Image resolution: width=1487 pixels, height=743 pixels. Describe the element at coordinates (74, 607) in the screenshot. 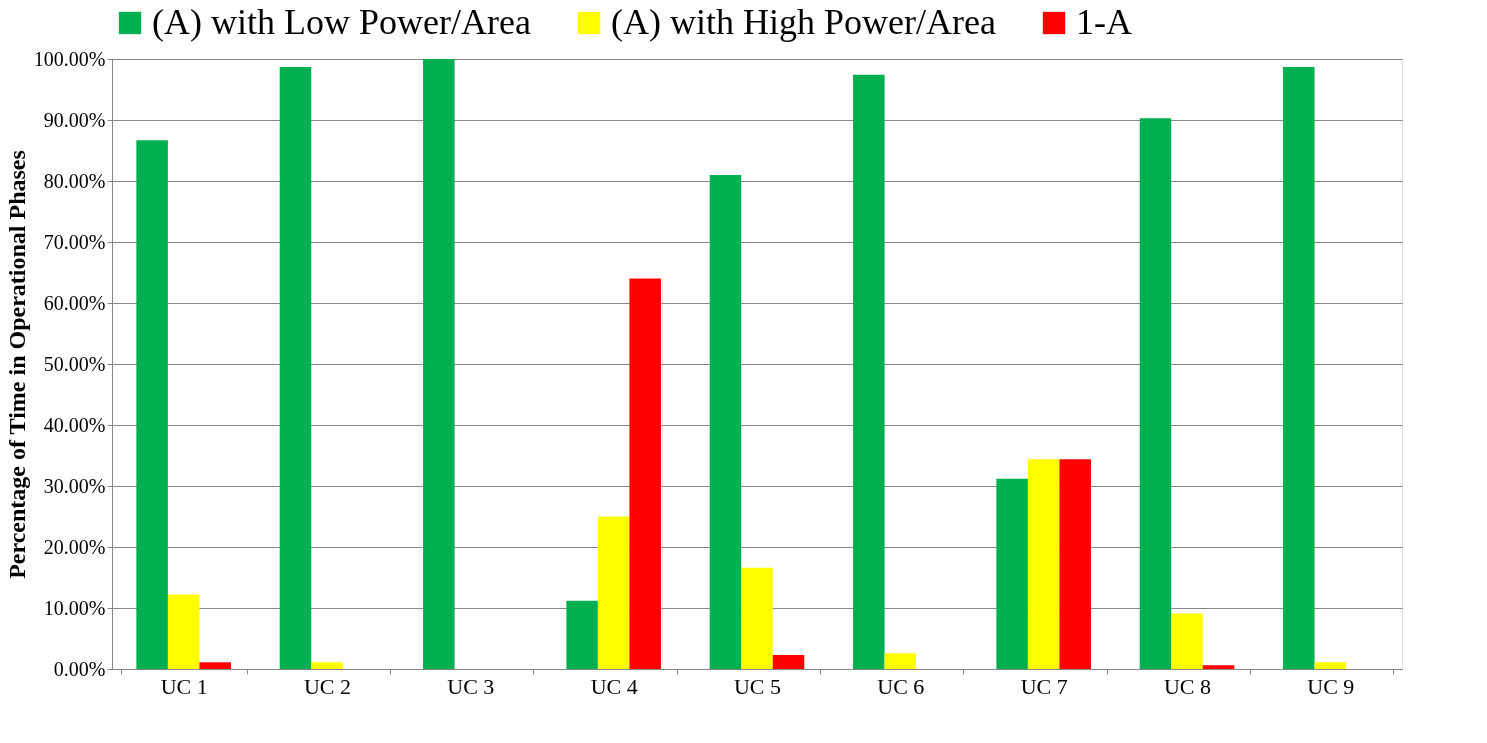

I see `y-tick-label: 10.00%` at that location.